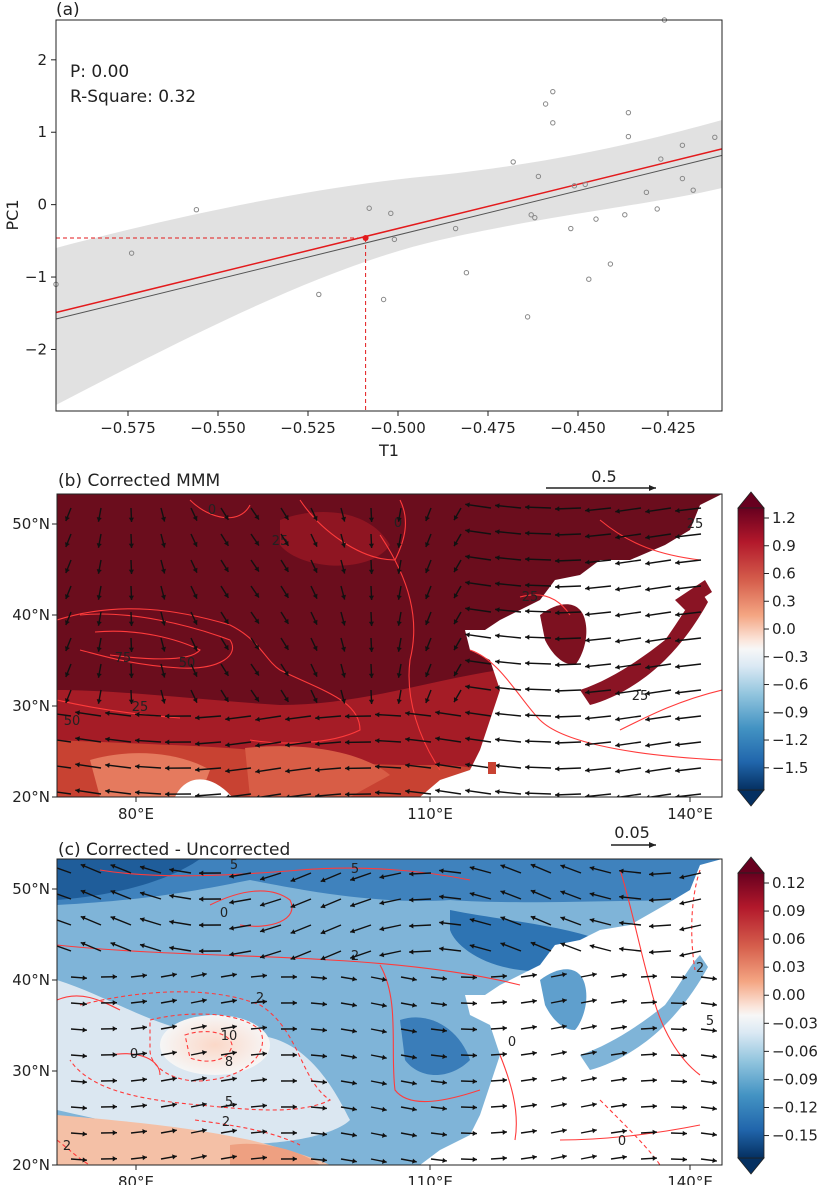 The width and height of the screenshot is (825, 1189). What do you see at coordinates (578, 428) in the screenshot?
I see `x-tick-label: −0.450` at bounding box center [578, 428].